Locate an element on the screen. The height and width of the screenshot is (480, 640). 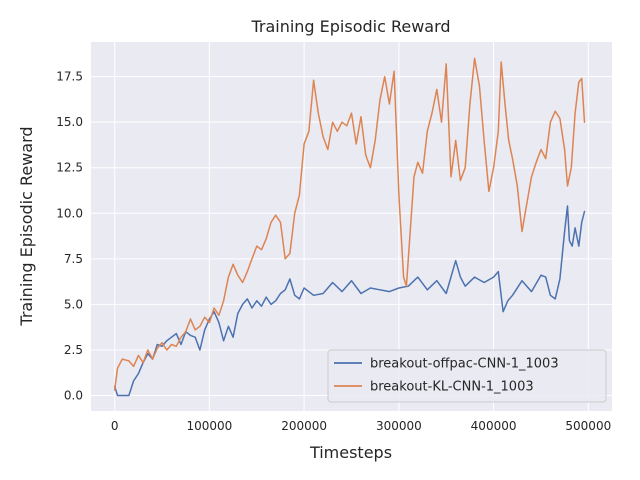
legend-box is located at coordinates (467, 376).